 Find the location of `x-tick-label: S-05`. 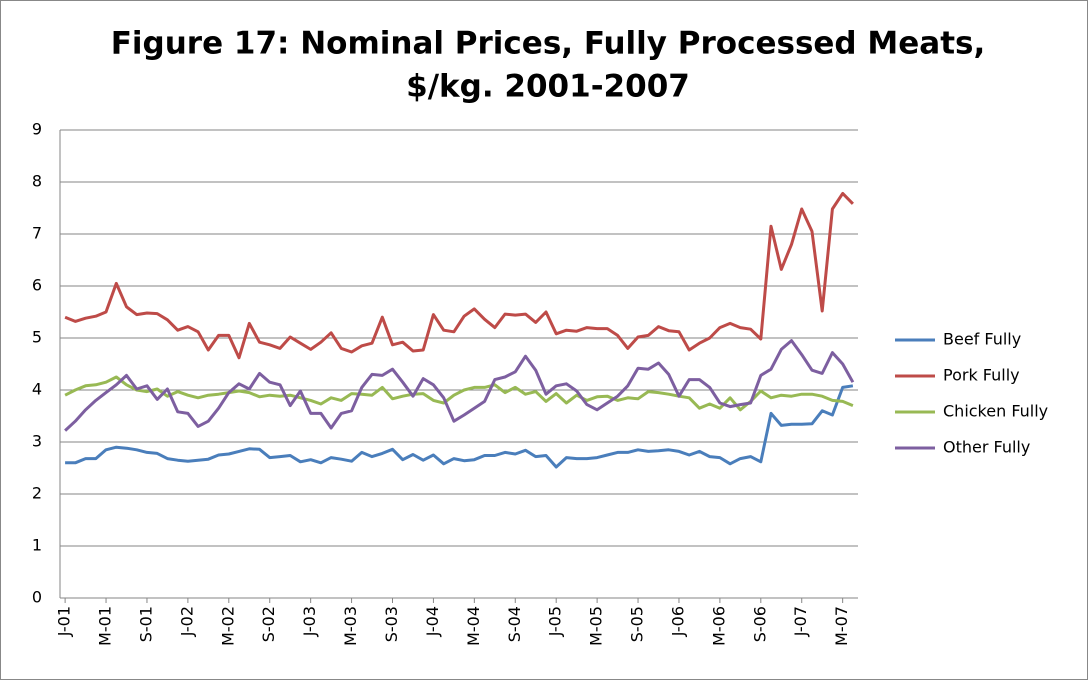

x-tick-label: S-05 is located at coordinates (637, 624).